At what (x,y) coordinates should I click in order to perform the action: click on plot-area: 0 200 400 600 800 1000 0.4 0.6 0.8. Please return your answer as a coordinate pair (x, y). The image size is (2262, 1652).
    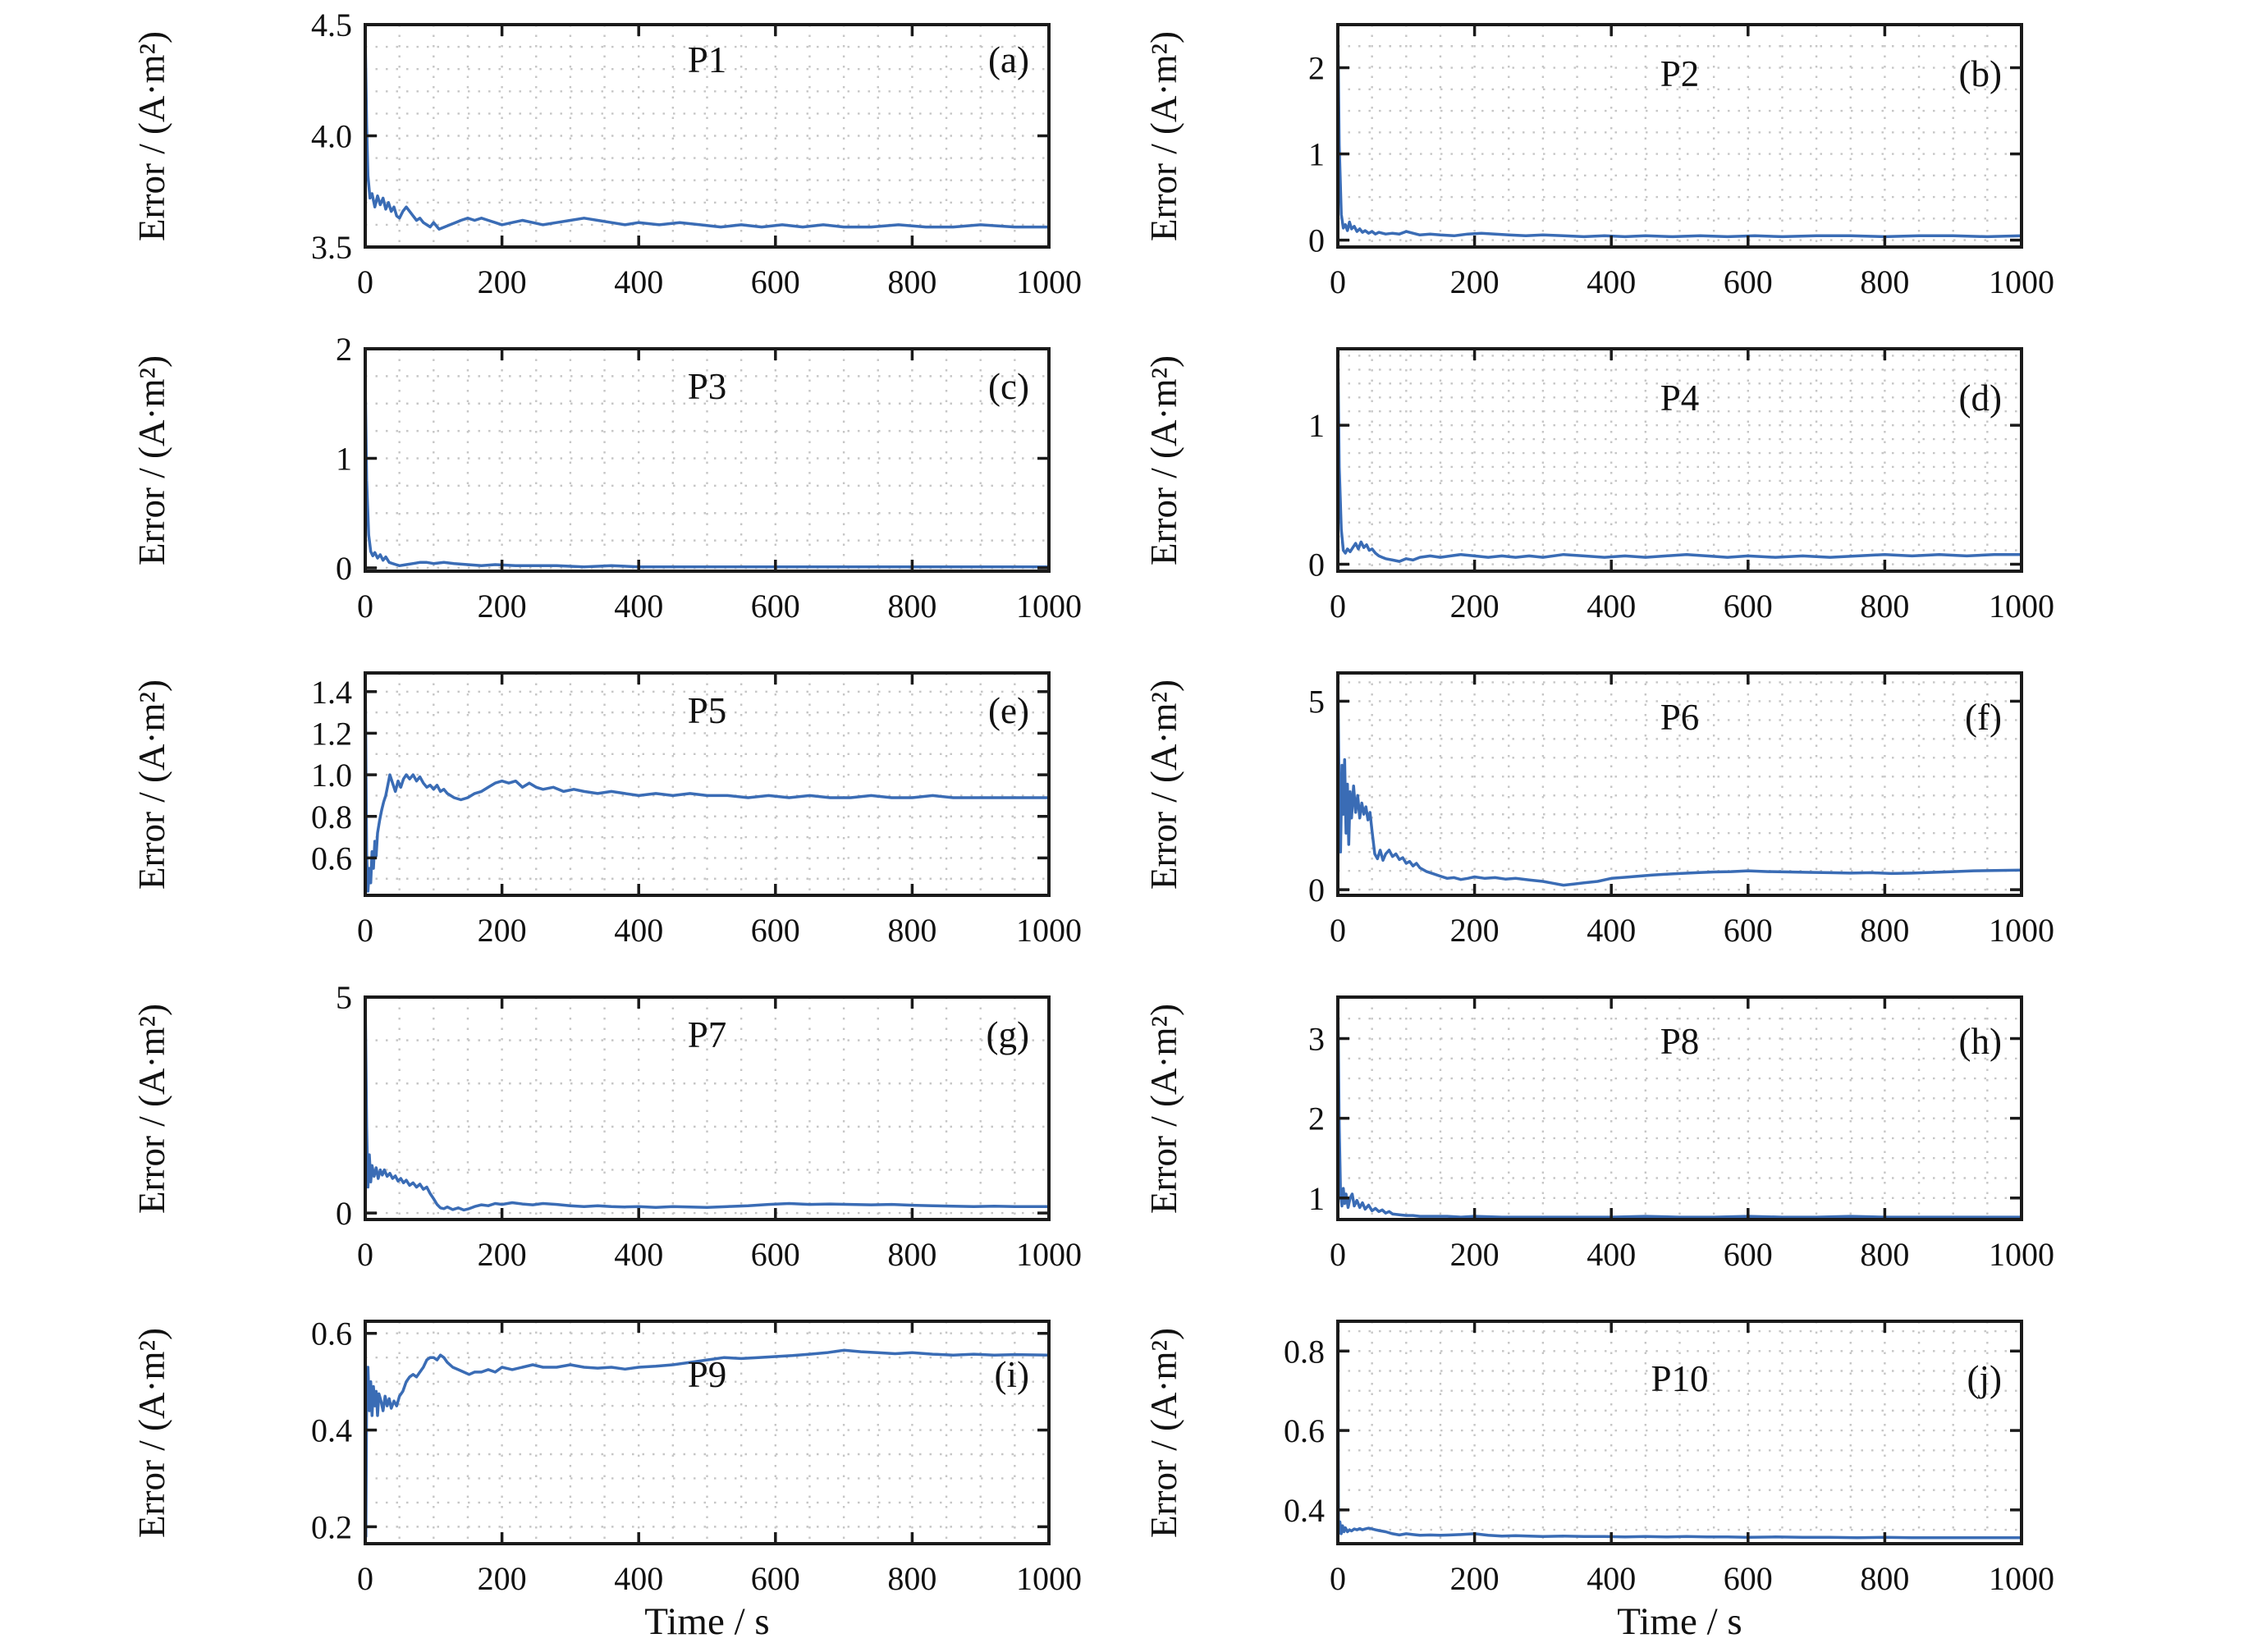
    Looking at the image, I should click on (1669, 1458).